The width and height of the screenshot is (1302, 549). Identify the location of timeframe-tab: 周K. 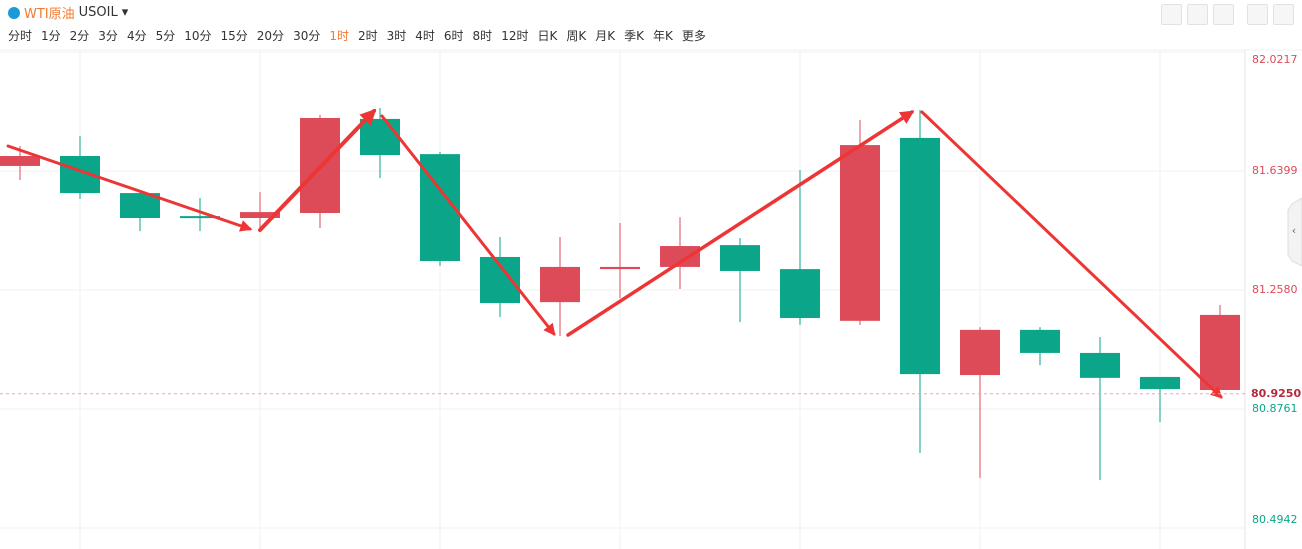
(576, 36).